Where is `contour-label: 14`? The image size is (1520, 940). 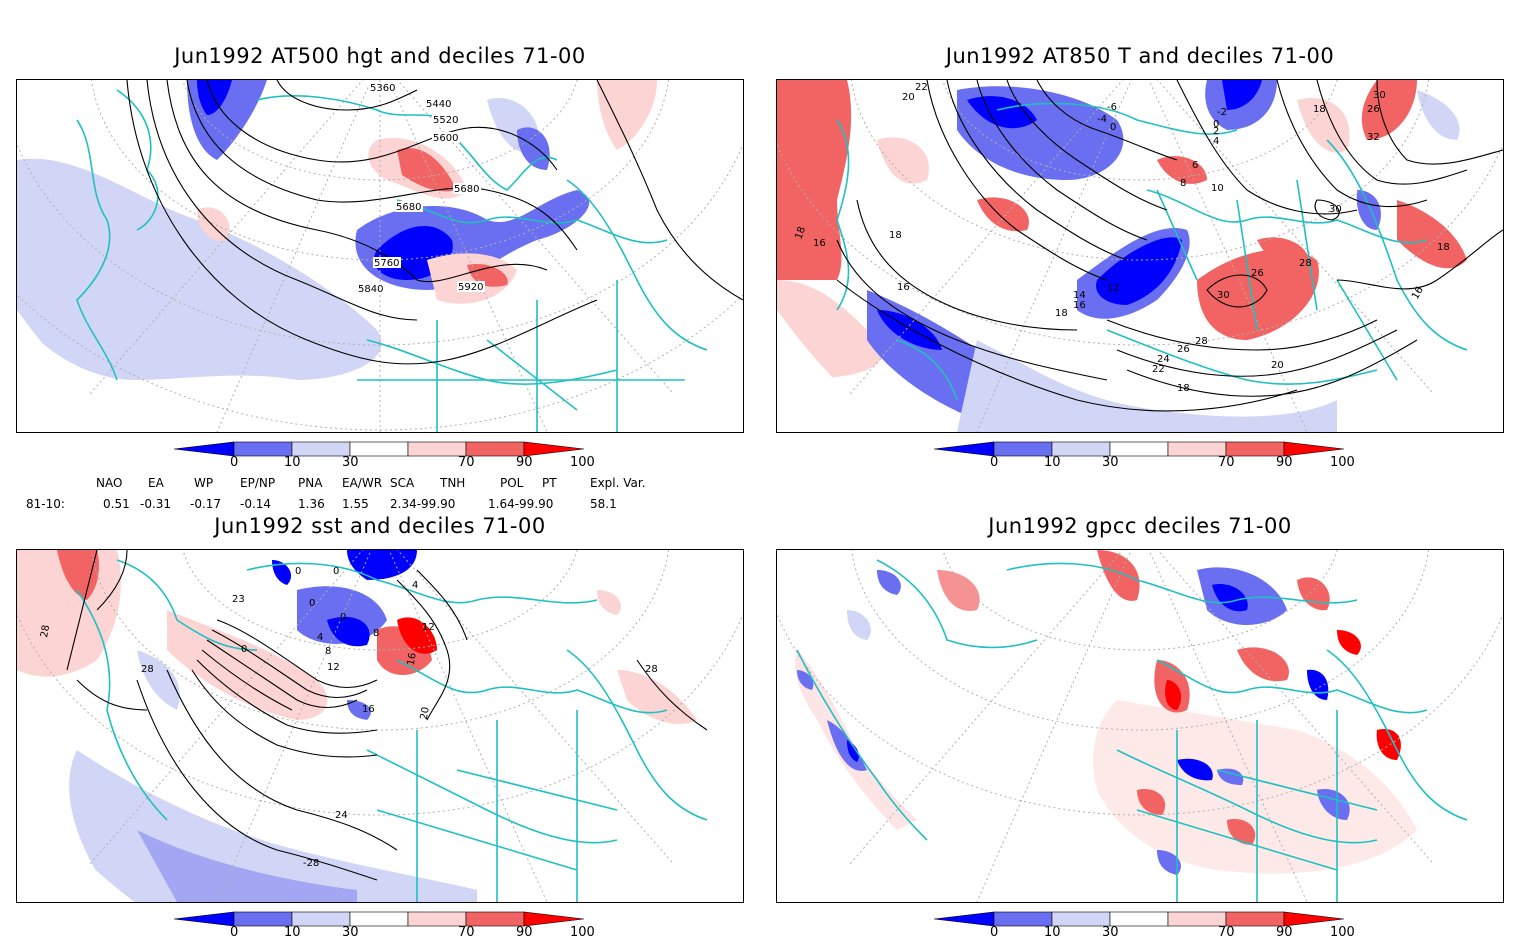 contour-label: 14 is located at coordinates (1079, 295).